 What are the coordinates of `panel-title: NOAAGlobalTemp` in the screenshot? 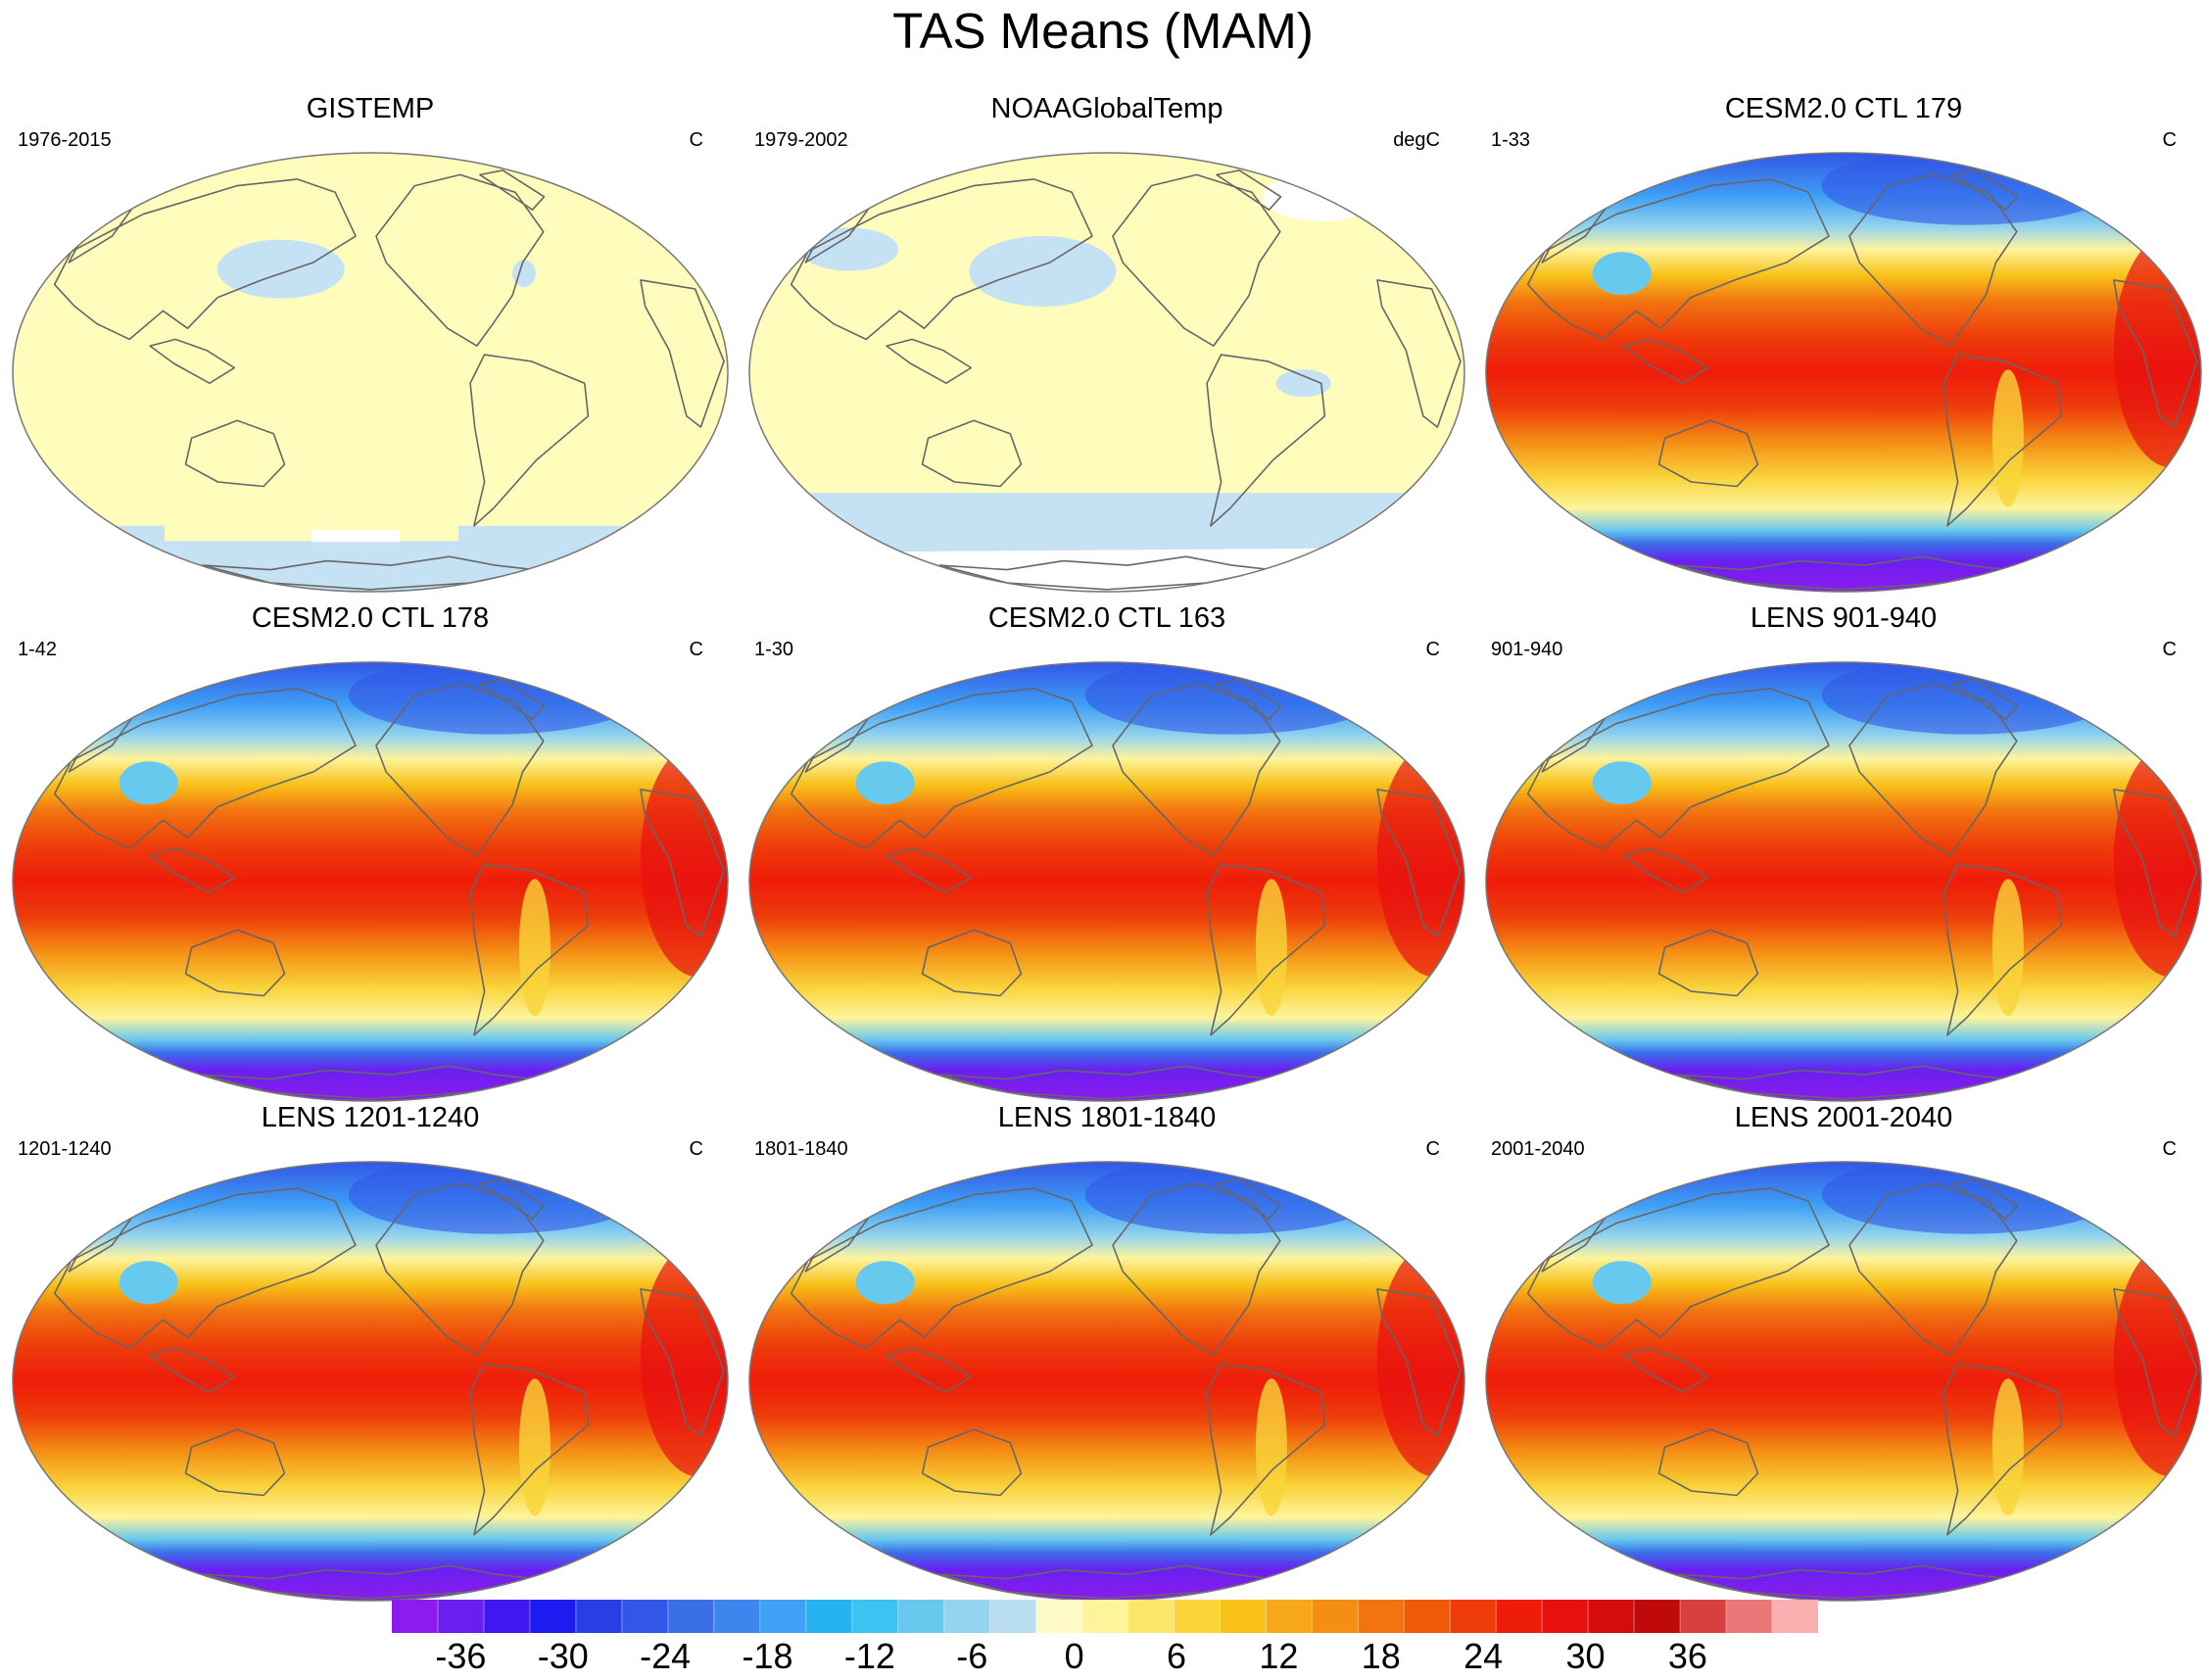 It's located at (1106, 108).